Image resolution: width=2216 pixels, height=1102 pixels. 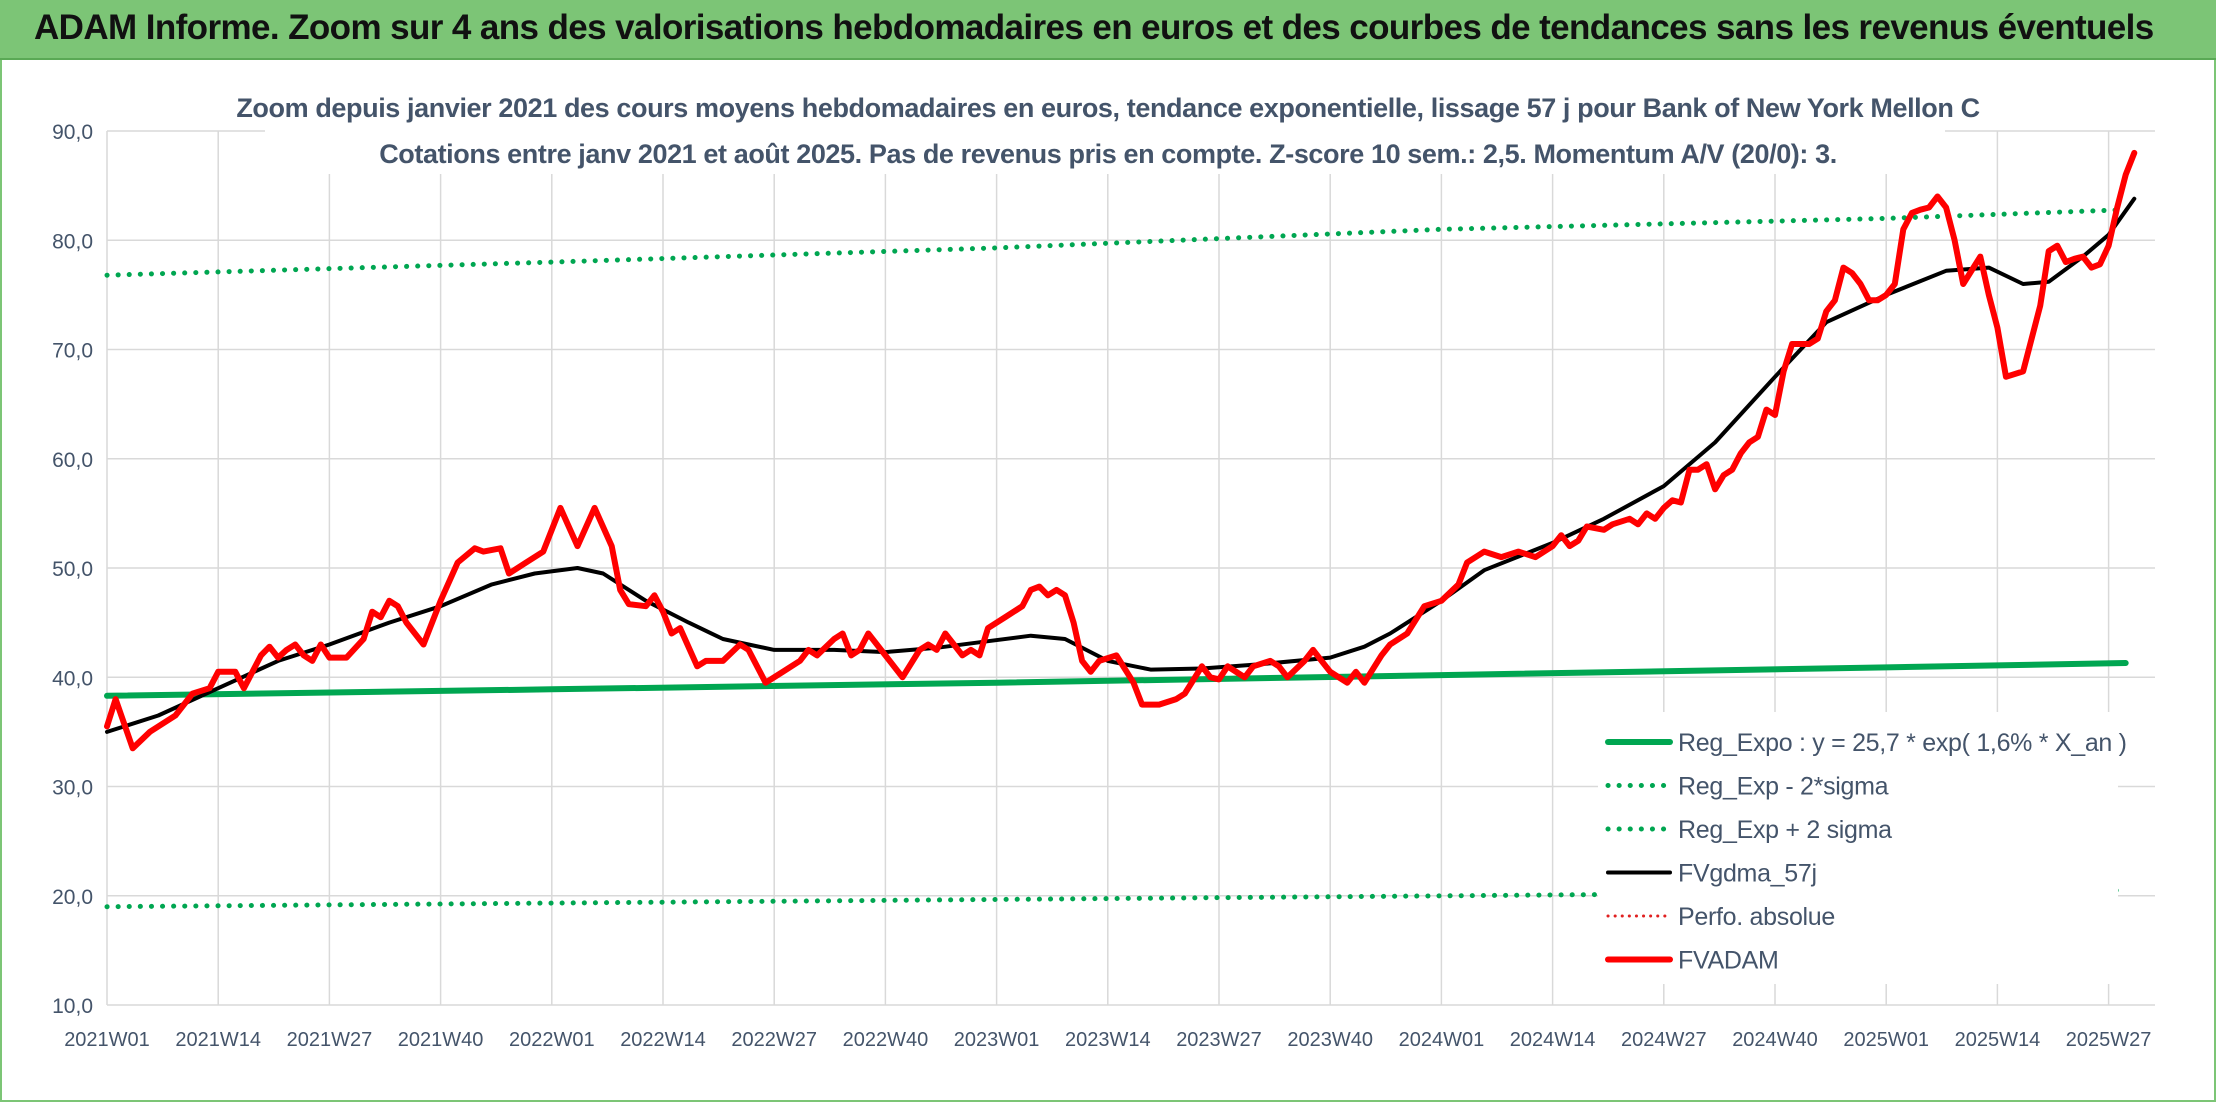 I want to click on chart-title-background, so click(x=1105, y=128).